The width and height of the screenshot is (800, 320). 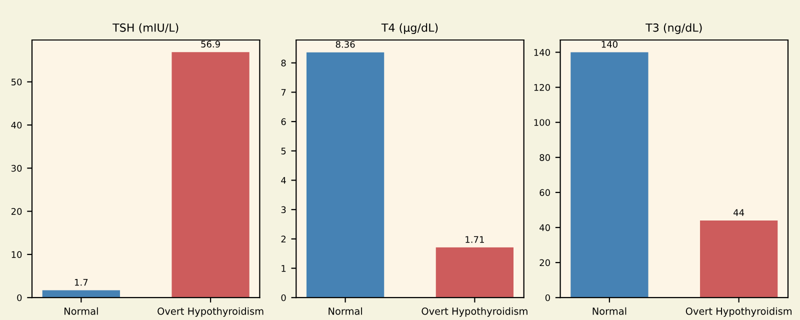 What do you see at coordinates (145, 28) in the screenshot?
I see `chart-title: TSH (mIU/L)` at bounding box center [145, 28].